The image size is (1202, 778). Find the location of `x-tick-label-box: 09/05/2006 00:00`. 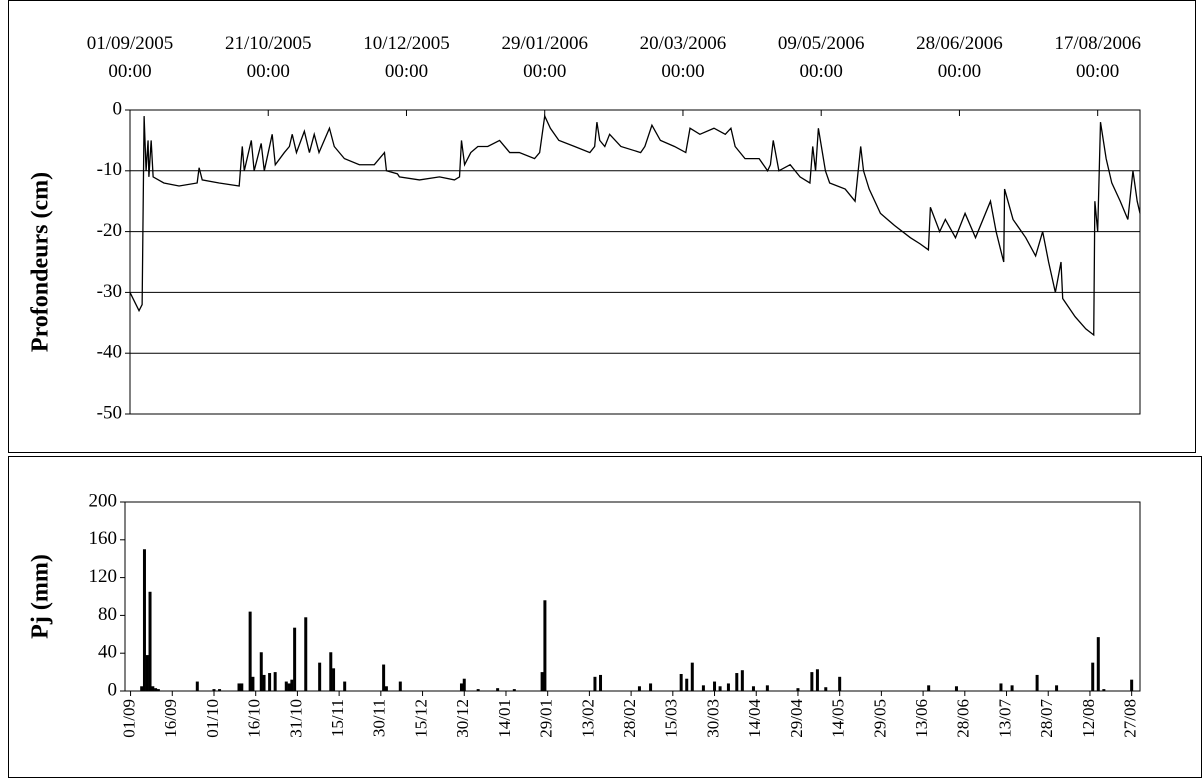

x-tick-label-box: 09/05/2006 00:00 is located at coordinates (821, 57).